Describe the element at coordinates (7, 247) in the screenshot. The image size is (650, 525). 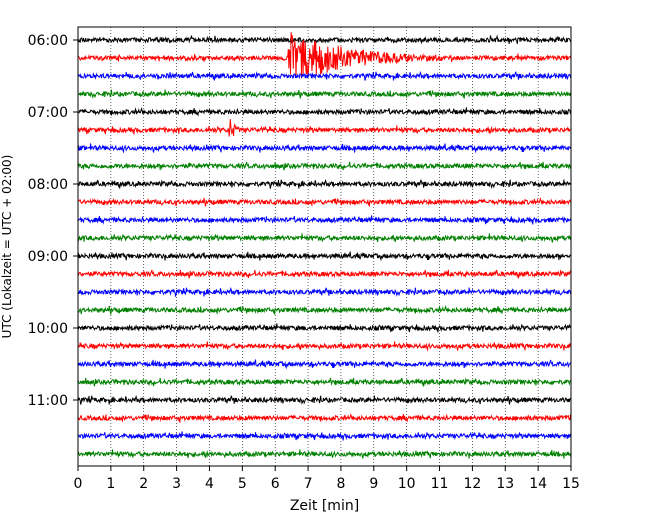
I see `y-axis-label: UTC (Lokalzeit = UTC + 02:00)` at that location.